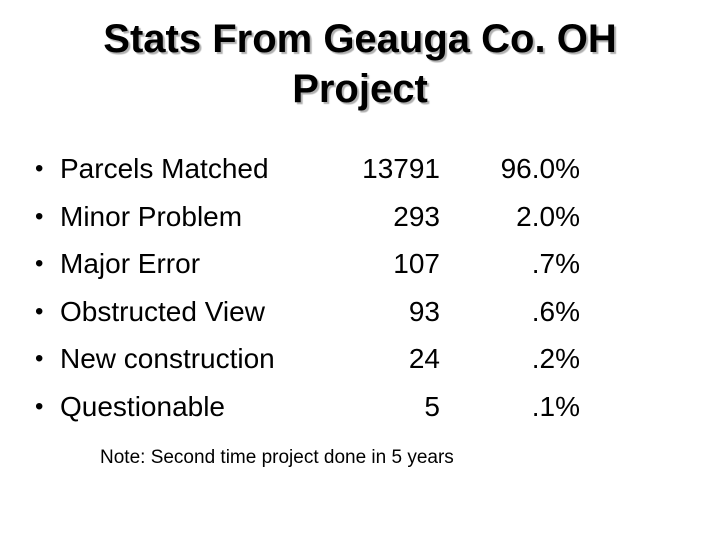 The width and height of the screenshot is (720, 540). What do you see at coordinates (151, 216) in the screenshot?
I see `stat-label: Minor Problem` at bounding box center [151, 216].